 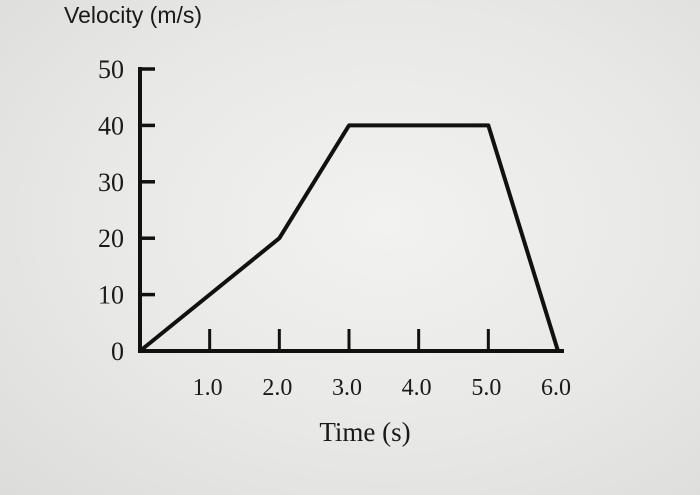 What do you see at coordinates (556, 388) in the screenshot?
I see `x-tick-label: 6.0` at bounding box center [556, 388].